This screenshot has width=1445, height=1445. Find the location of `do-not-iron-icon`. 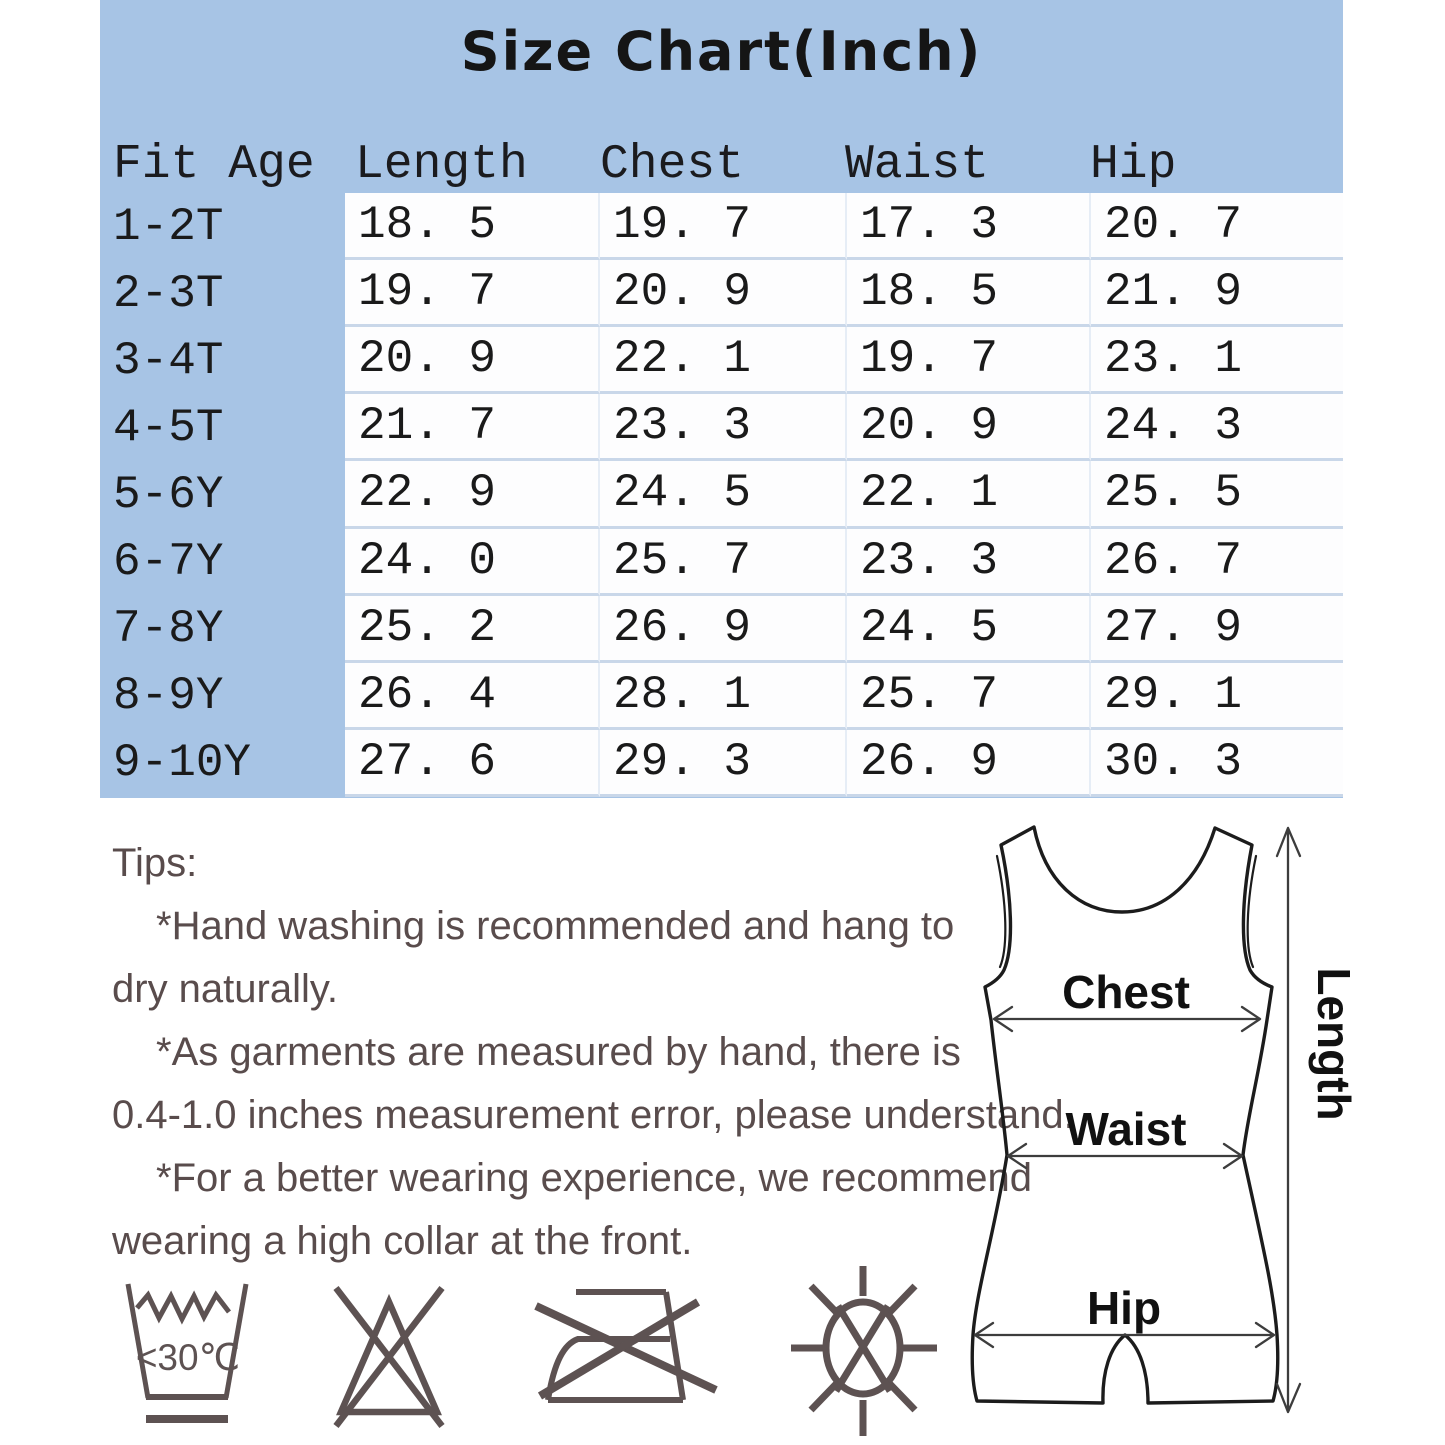

do-not-iron-icon is located at coordinates (626, 1346).